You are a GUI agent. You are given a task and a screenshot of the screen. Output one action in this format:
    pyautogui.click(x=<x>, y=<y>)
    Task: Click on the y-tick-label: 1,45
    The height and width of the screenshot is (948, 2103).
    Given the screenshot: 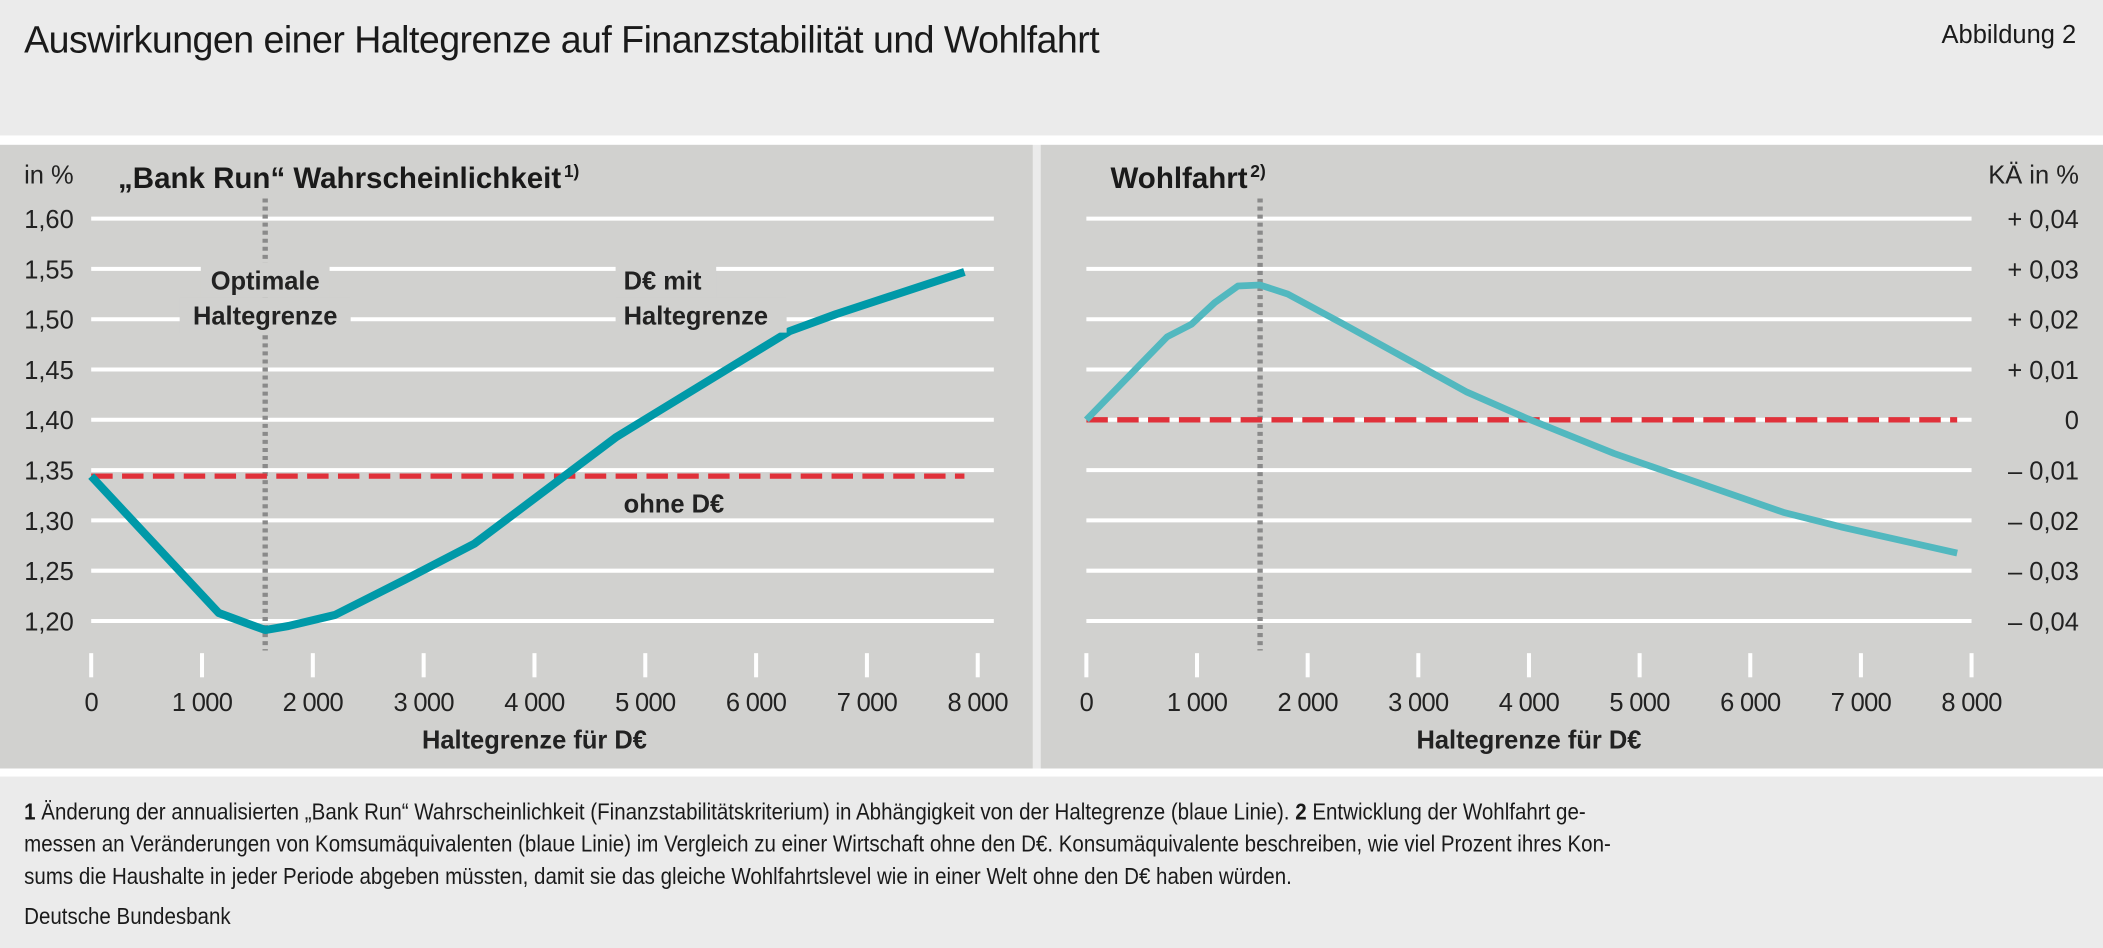 What is the action you would take?
    pyautogui.click(x=49, y=371)
    